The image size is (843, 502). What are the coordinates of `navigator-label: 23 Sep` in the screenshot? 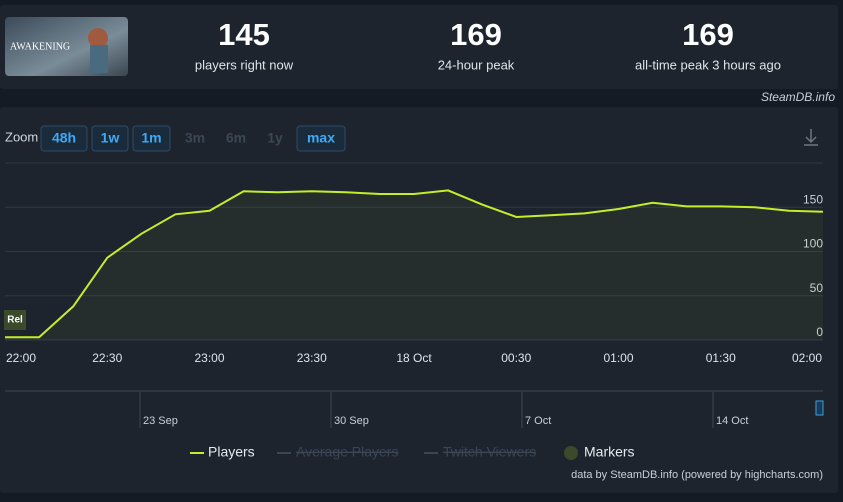 It's located at (160, 421).